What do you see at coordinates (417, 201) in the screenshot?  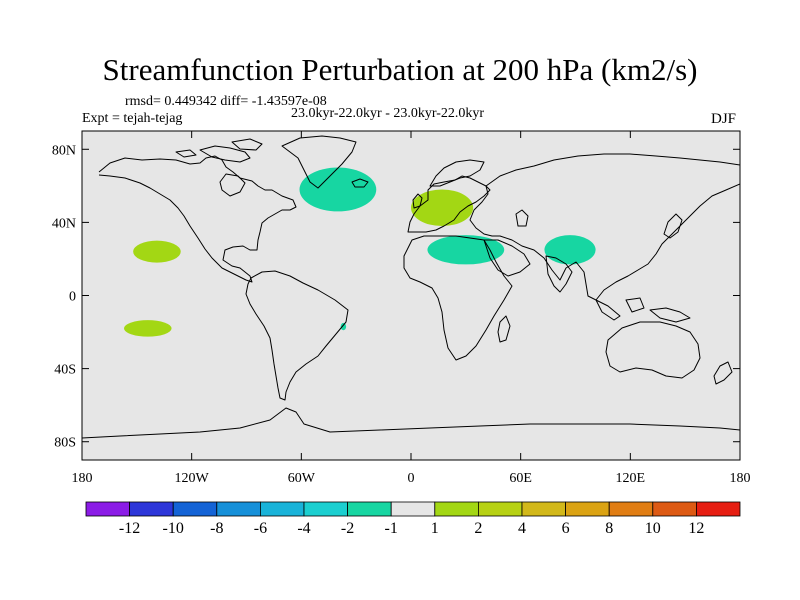 I see `coastline-britain` at bounding box center [417, 201].